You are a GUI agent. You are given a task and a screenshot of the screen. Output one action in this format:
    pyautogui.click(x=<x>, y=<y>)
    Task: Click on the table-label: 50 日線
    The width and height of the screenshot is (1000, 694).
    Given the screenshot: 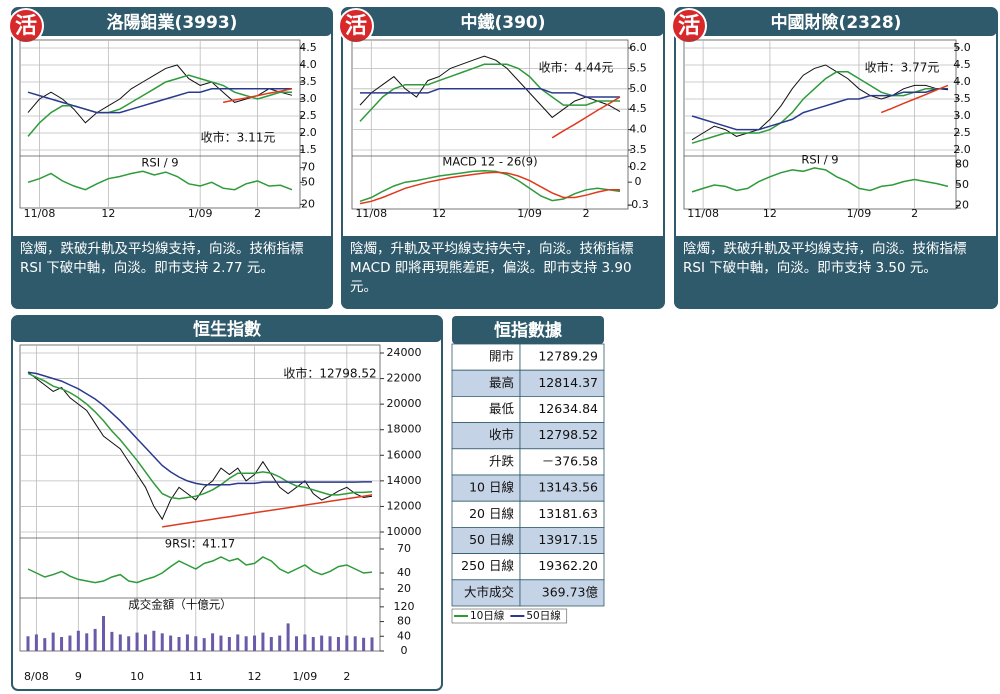 What is the action you would take?
    pyautogui.click(x=491, y=539)
    